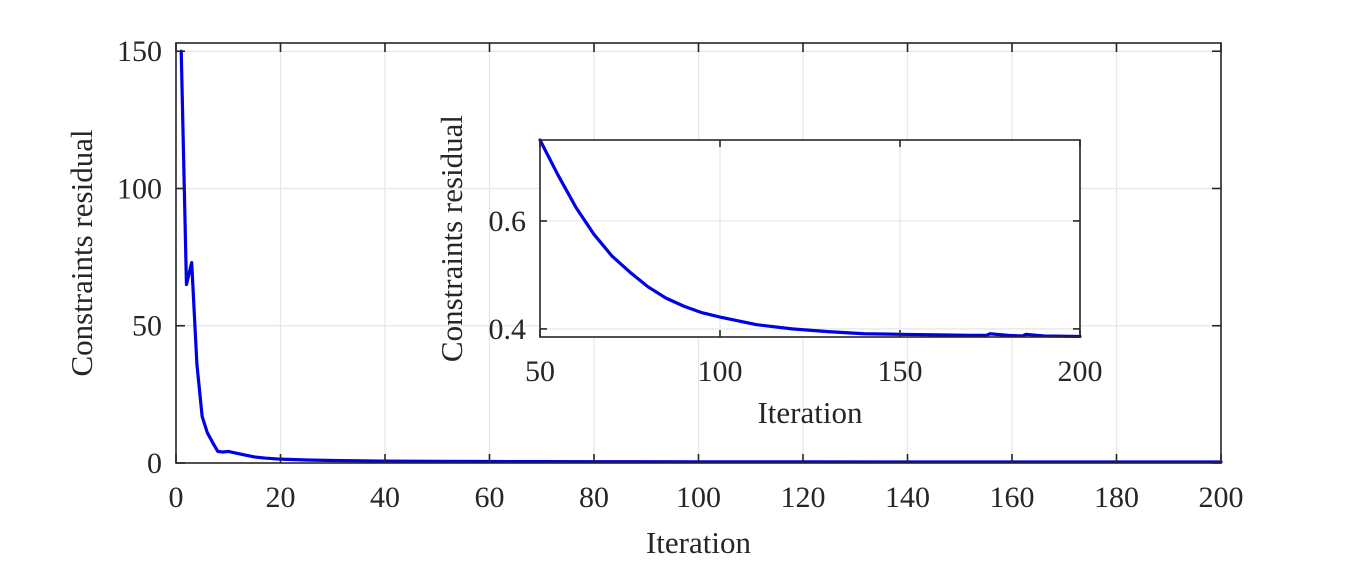  I want to click on inset-x-tick-label: 50, so click(540, 371).